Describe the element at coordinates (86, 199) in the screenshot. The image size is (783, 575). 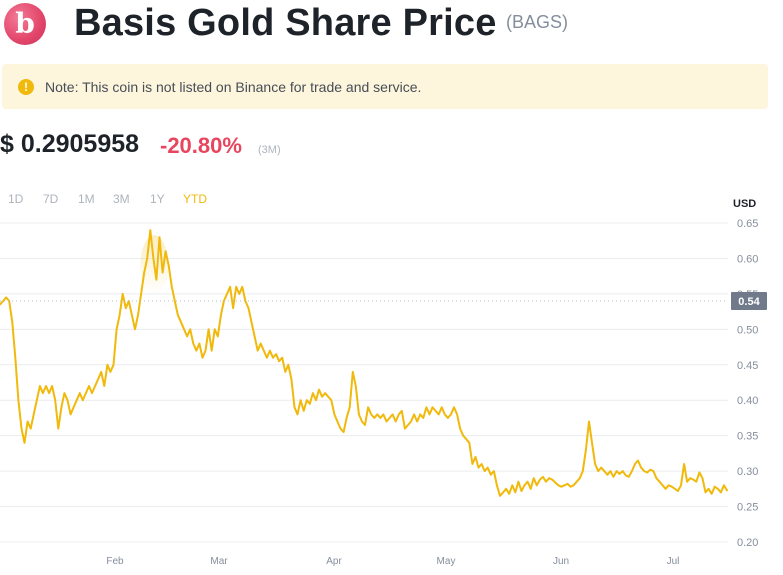
I see `range-tab-1m: 1M` at that location.